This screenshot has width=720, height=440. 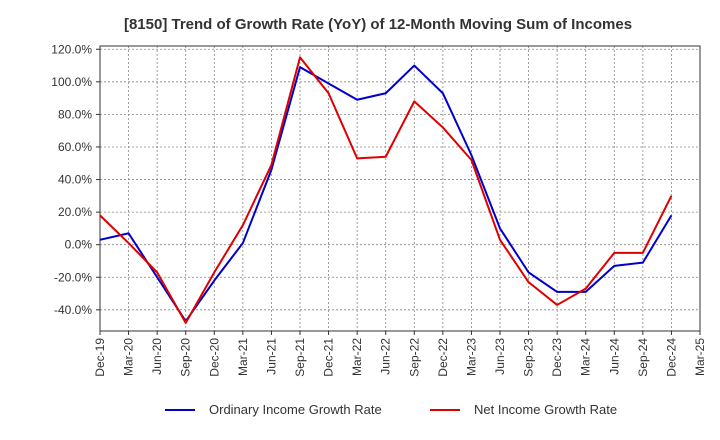 I want to click on x-axis-tick-label: Sep-24, so click(x=643, y=357).